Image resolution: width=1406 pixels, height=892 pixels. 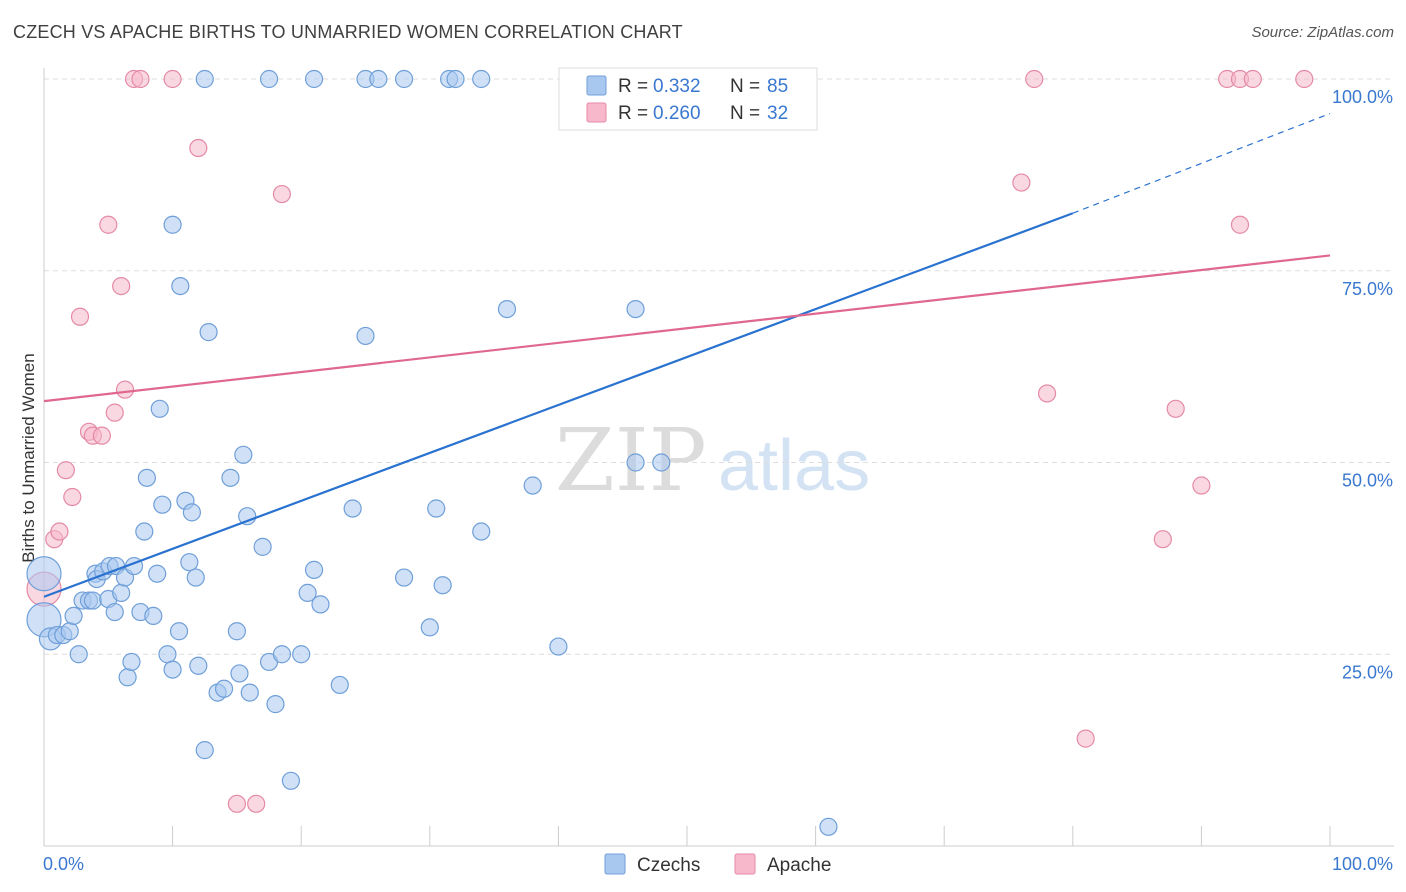 I want to click on source-credit: Source: ZipAtlas.com, so click(x=1322, y=32).